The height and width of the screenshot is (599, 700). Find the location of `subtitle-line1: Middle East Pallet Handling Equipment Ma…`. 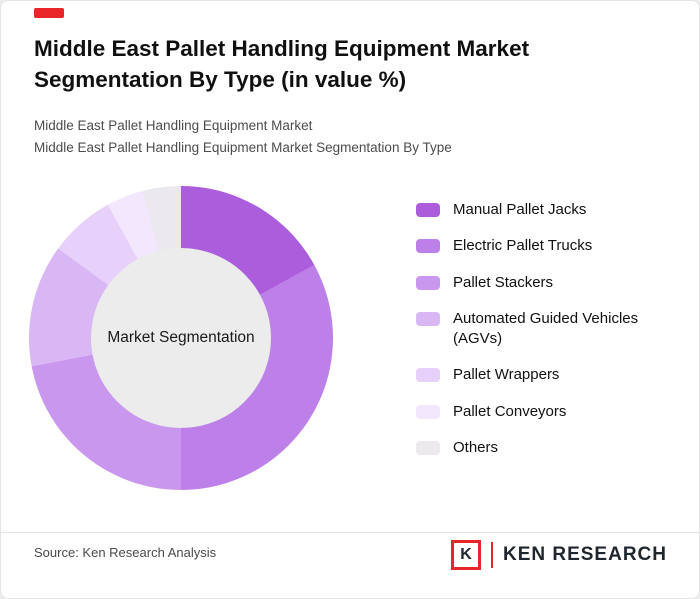

subtitle-line1: Middle East Pallet Handling Equipment Ma… is located at coordinates (173, 125).